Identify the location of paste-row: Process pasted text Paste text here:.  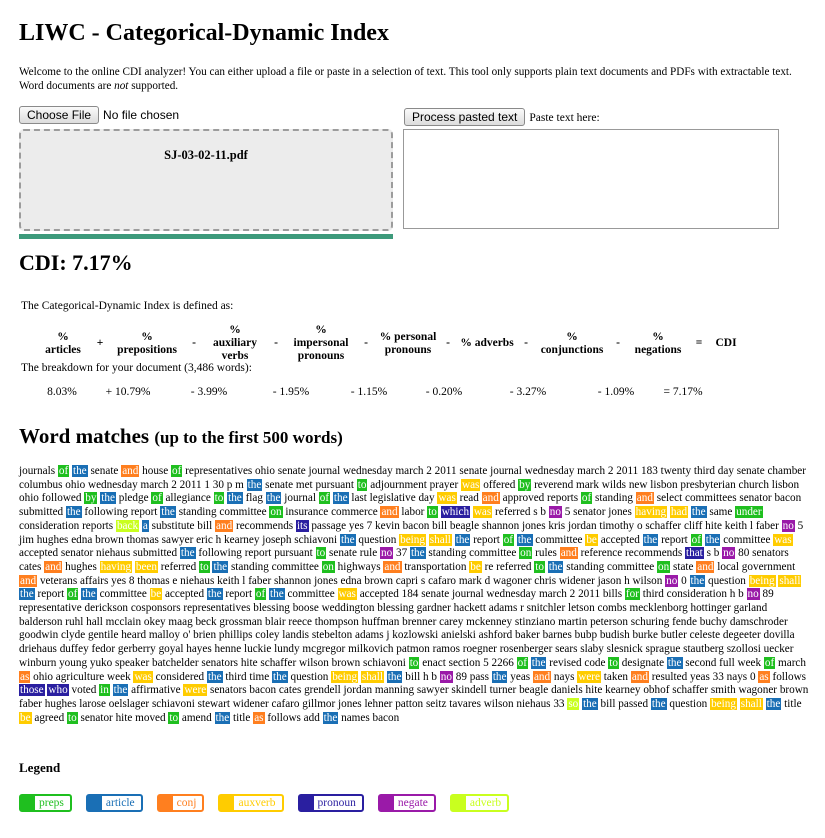
(502, 117).